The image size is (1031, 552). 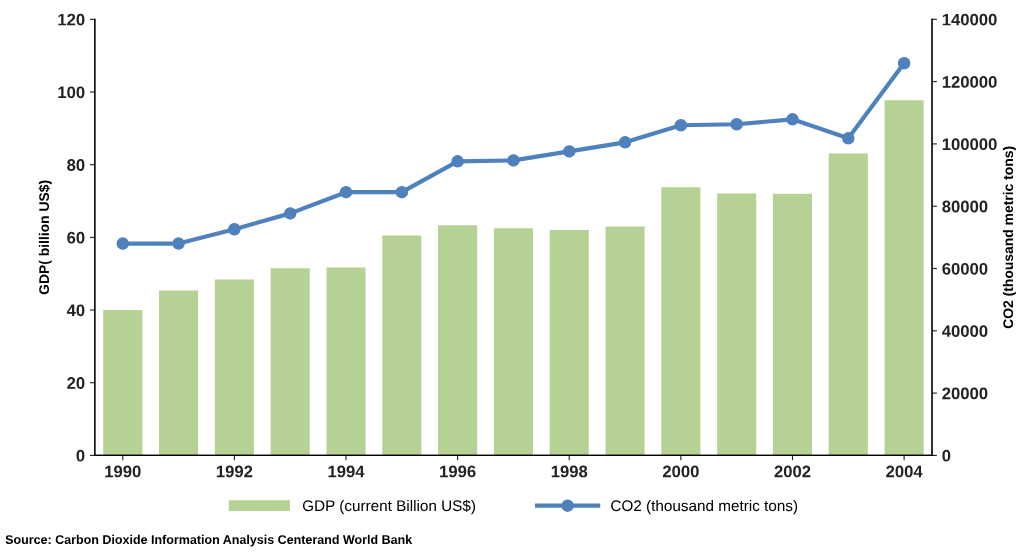 I want to click on y2-tick-label: 0, so click(x=946, y=455).